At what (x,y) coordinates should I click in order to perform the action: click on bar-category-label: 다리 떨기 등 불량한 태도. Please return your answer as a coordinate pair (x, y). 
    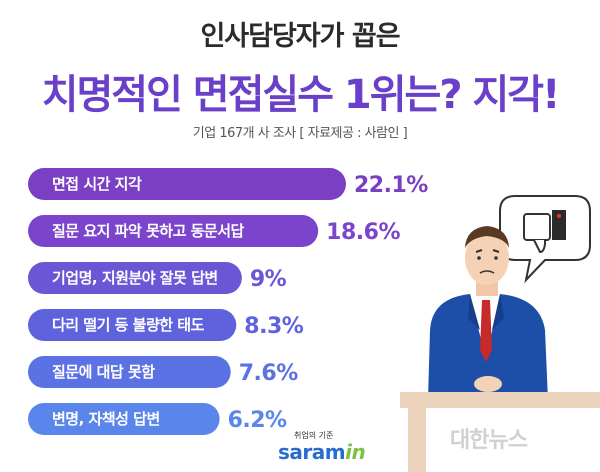
    Looking at the image, I should click on (128, 325).